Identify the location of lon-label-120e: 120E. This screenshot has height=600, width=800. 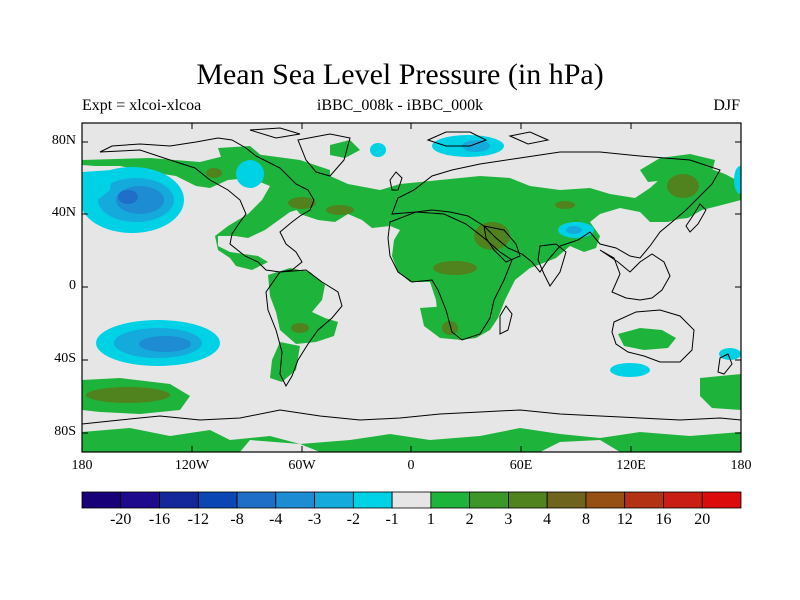
(631, 465).